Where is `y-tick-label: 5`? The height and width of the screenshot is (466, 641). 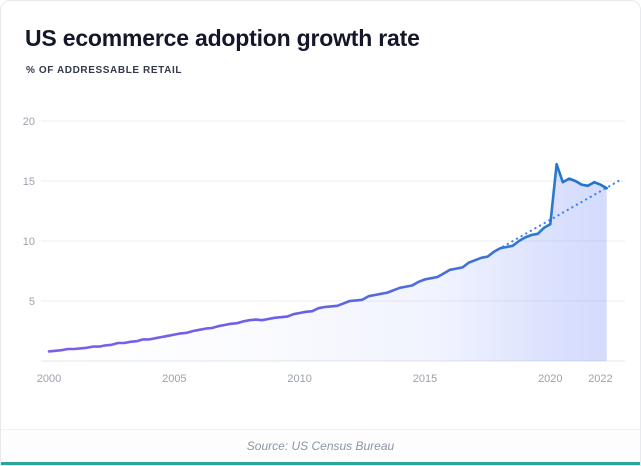
y-tick-label: 5 is located at coordinates (32, 302).